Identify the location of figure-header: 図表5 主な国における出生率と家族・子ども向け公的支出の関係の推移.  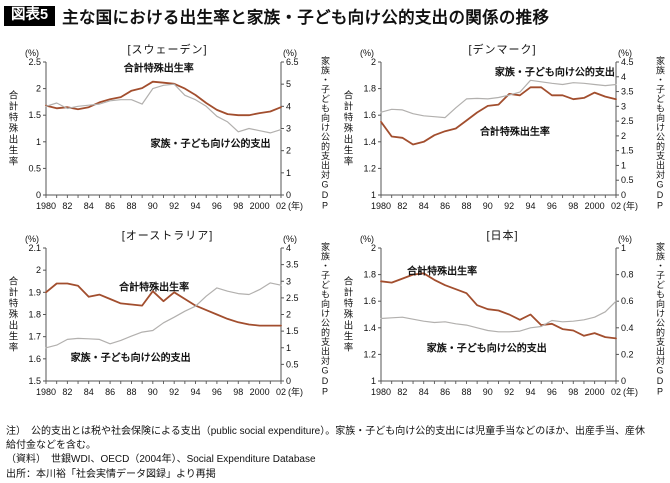
(276, 16).